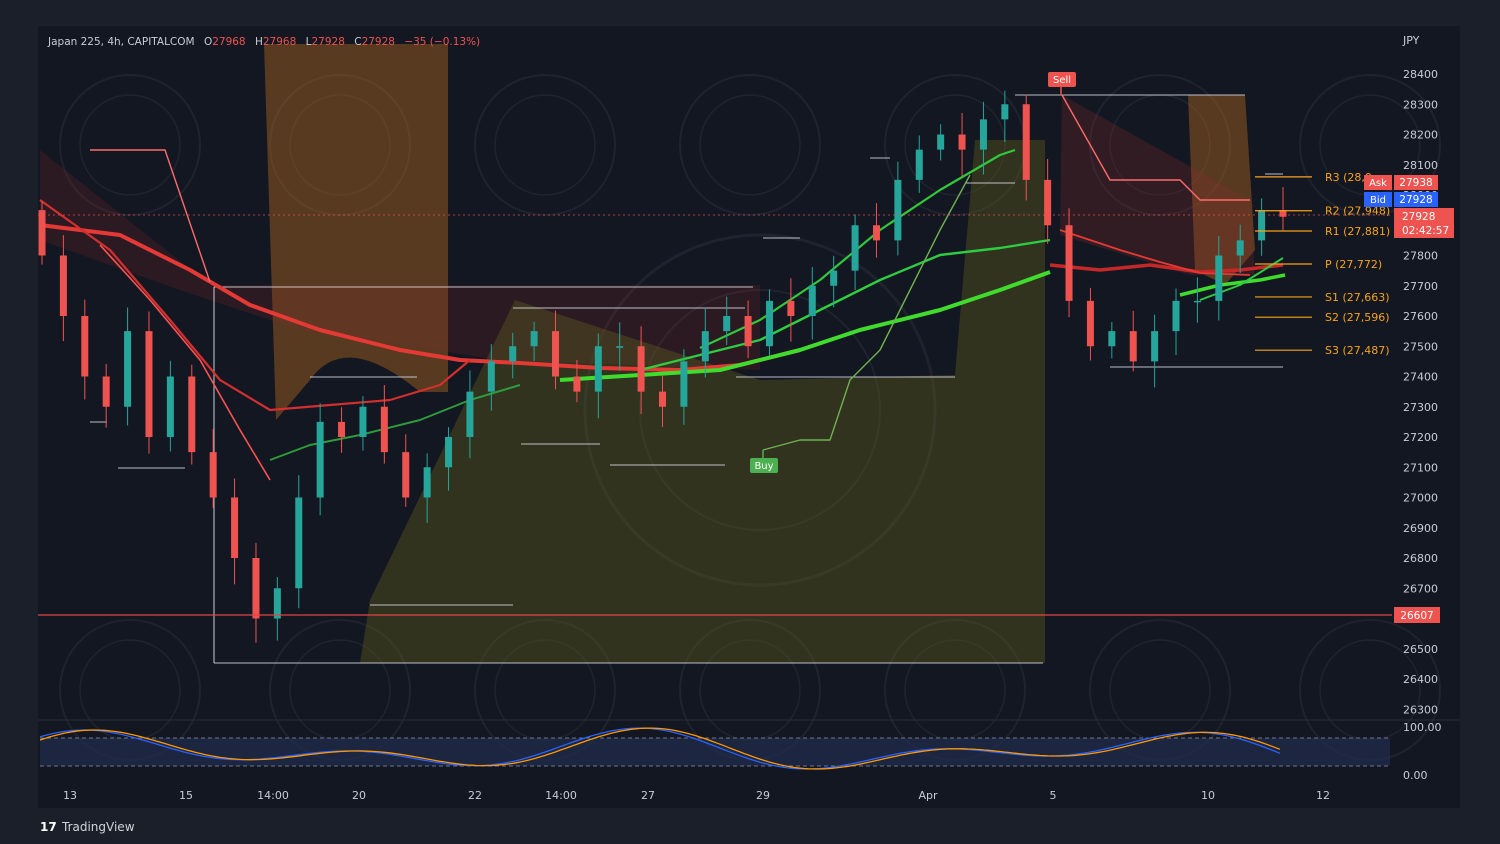 The width and height of the screenshot is (1500, 844). I want to click on currency-label: JPY, so click(1411, 40).